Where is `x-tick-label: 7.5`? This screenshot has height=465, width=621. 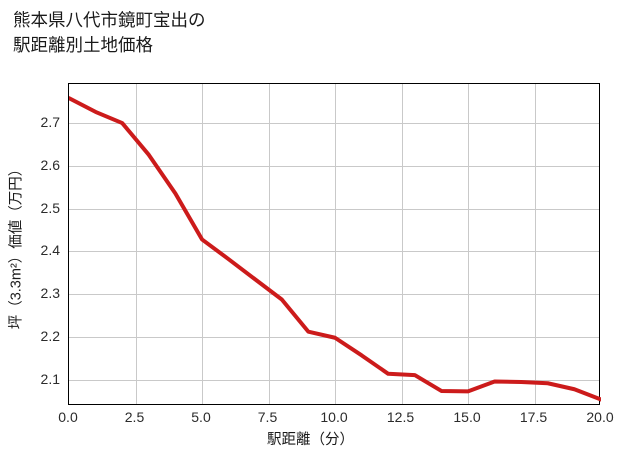
x-tick-label: 7.5 is located at coordinates (267, 417).